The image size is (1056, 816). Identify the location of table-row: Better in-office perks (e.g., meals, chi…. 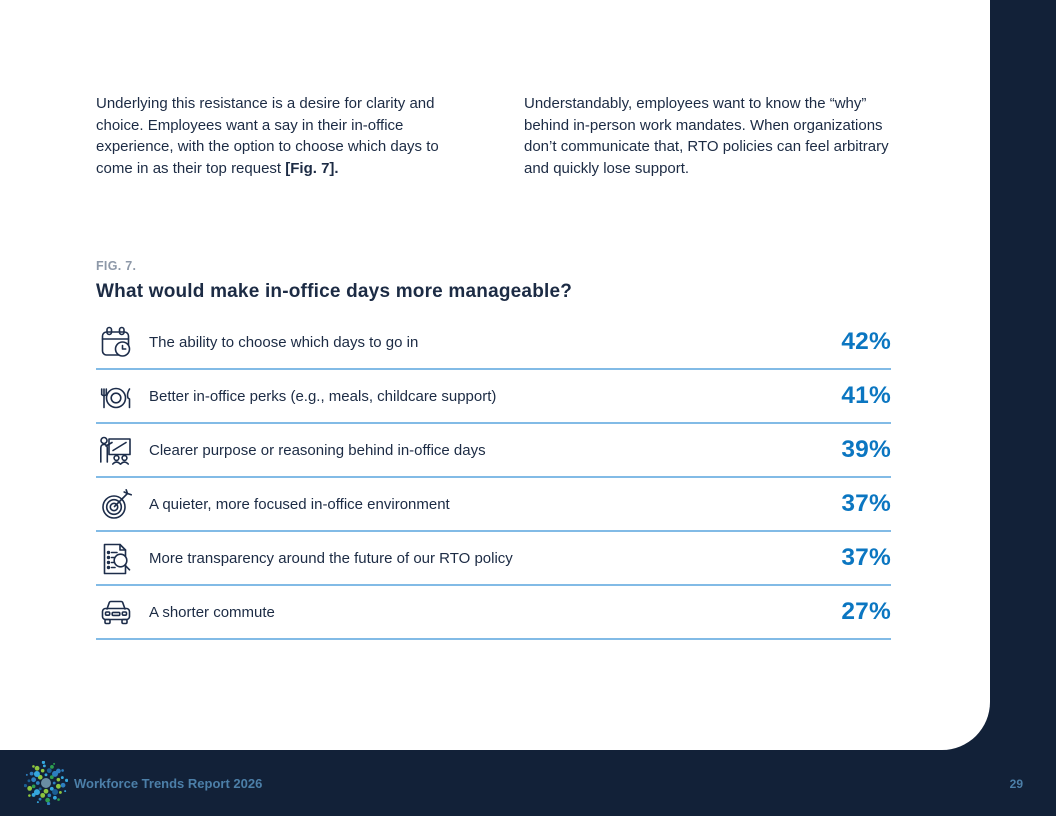
(493, 397).